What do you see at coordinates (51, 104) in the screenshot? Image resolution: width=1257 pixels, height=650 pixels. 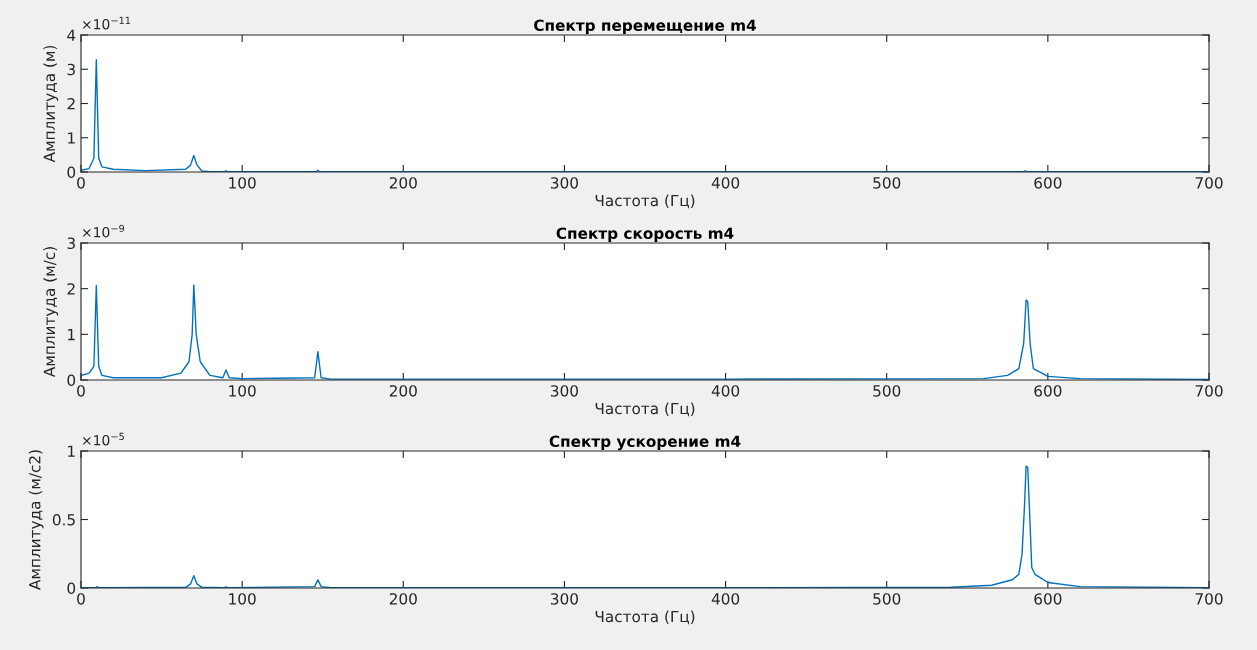 I see `y-axis-title: Амплитуда (м)` at bounding box center [51, 104].